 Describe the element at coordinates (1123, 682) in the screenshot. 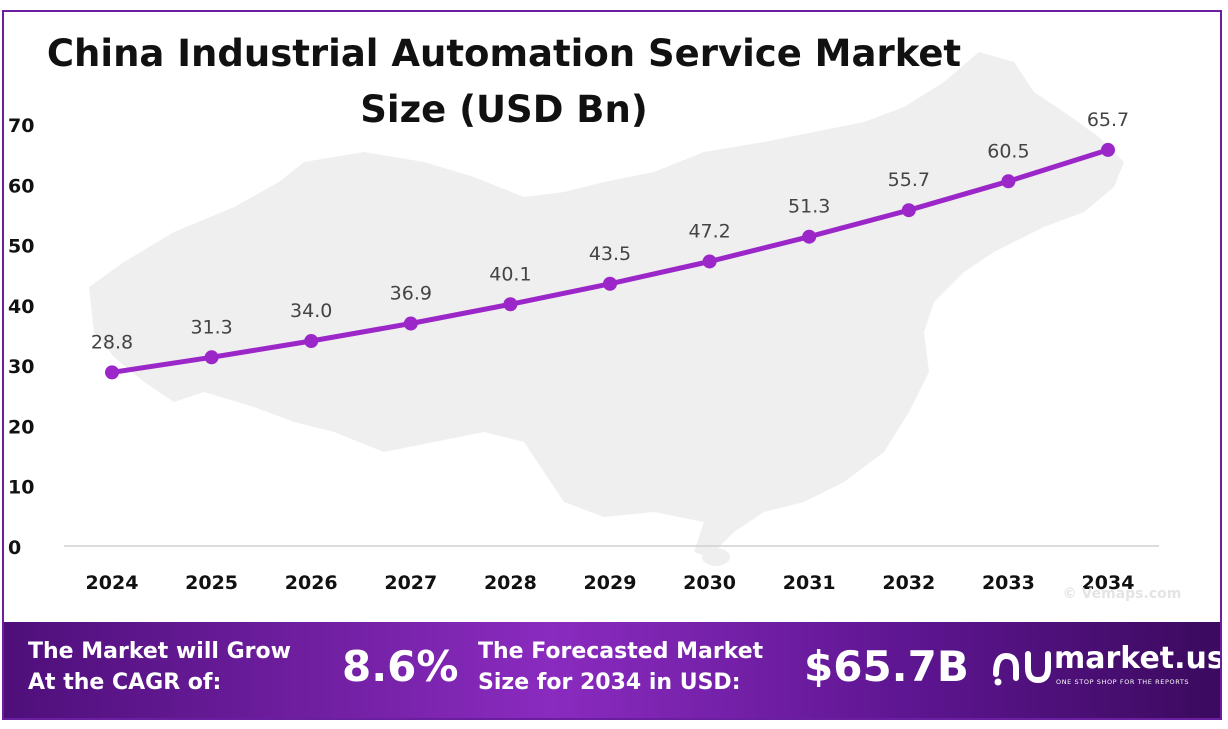

I see `brand-tagline: ONE STOP SHOP FOR THE REPORTS` at that location.